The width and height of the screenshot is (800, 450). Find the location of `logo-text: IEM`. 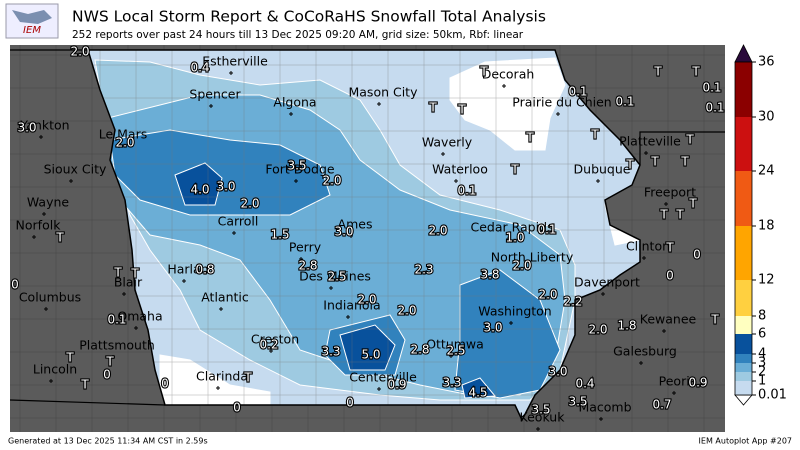

logo-text: IEM is located at coordinates (32, 30).